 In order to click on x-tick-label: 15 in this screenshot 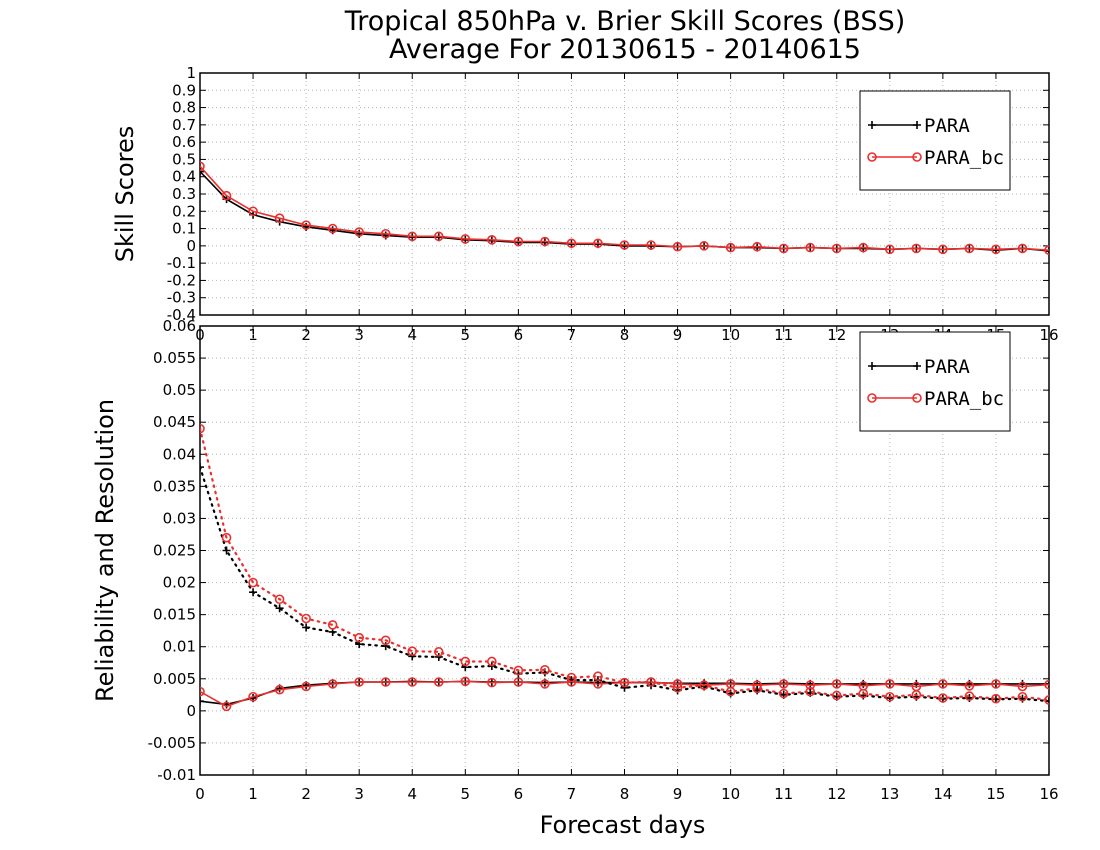, I will do `click(995, 794)`.